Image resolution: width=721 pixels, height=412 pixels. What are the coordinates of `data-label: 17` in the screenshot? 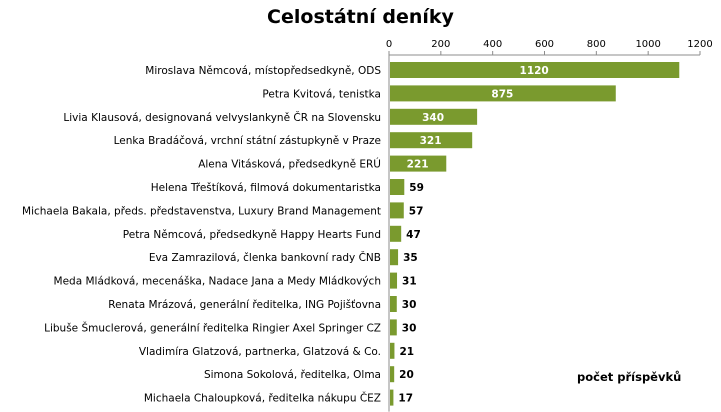 It's located at (405, 399).